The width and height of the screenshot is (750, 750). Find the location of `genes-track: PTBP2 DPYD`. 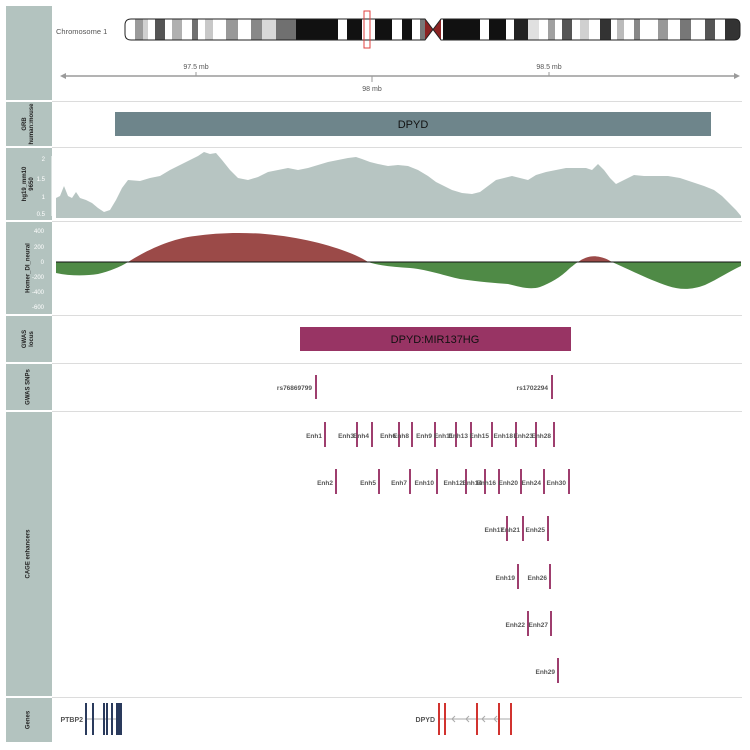

genes-track: PTBP2 DPYD is located at coordinates (286, 719).